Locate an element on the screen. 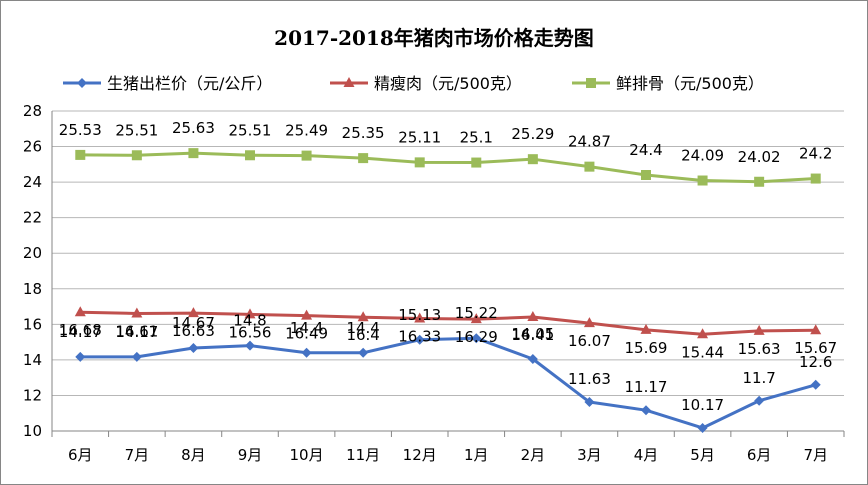 This screenshot has height=485, width=868. data-label: 15.69 is located at coordinates (646, 348).